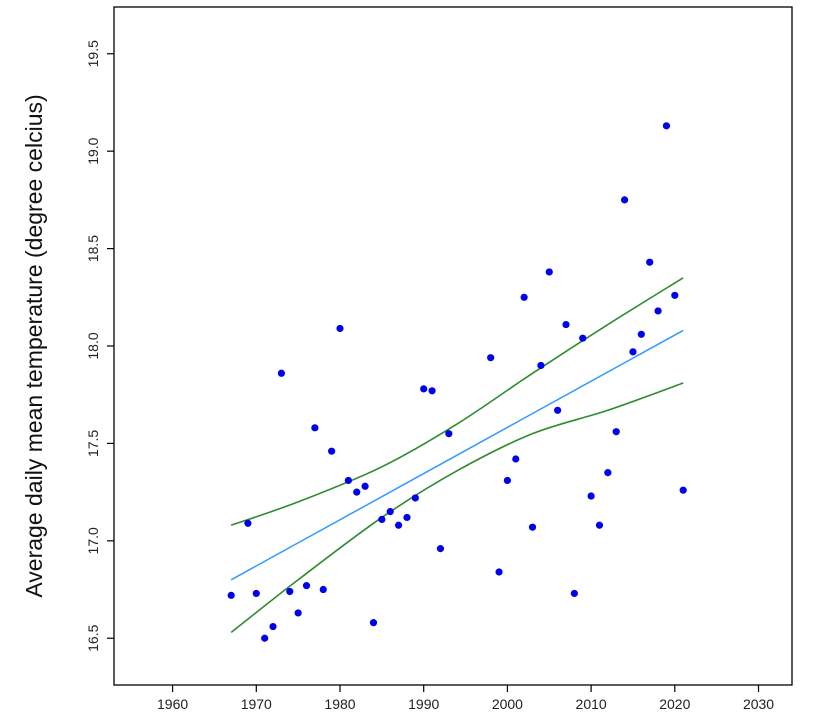  I want to click on y-tick-label: 17.0, so click(93, 540).